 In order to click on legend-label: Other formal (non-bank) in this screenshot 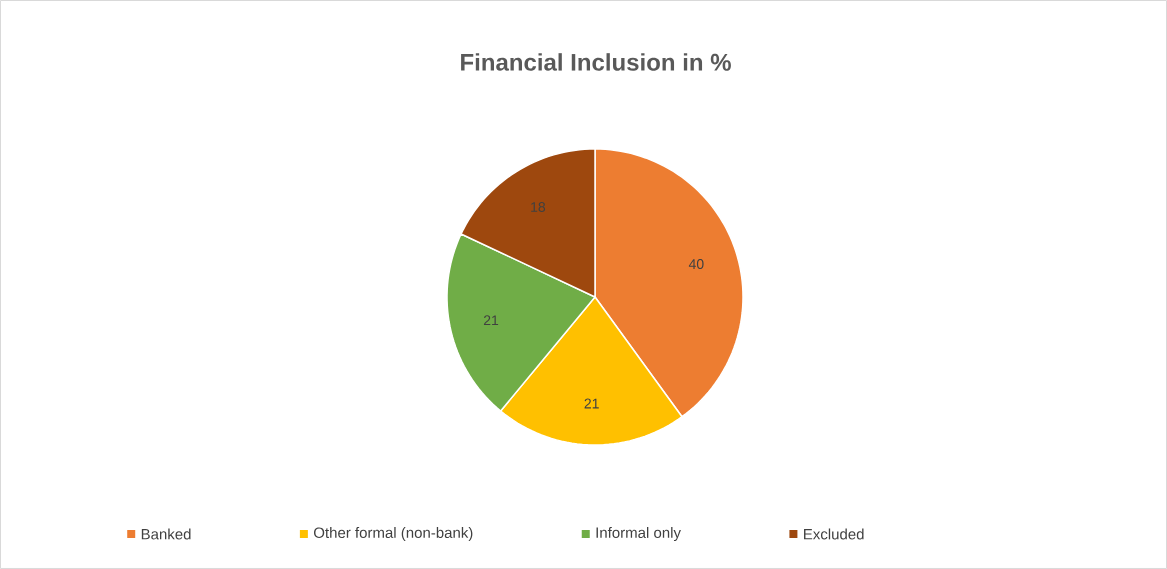, I will do `click(393, 534)`.